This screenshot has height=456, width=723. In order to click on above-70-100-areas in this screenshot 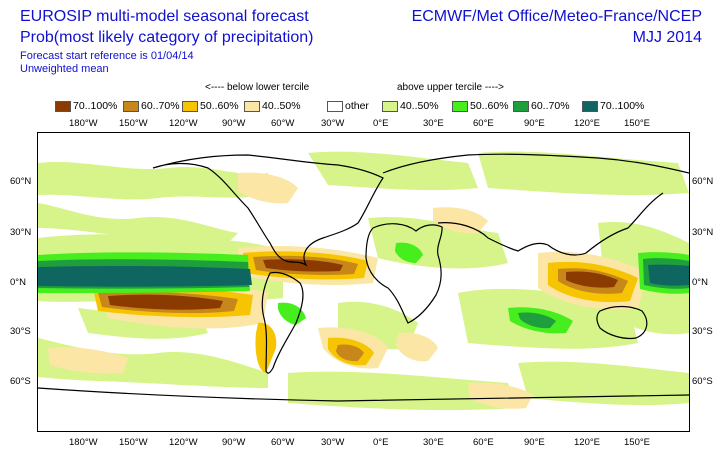, I will do `click(363, 275)`.